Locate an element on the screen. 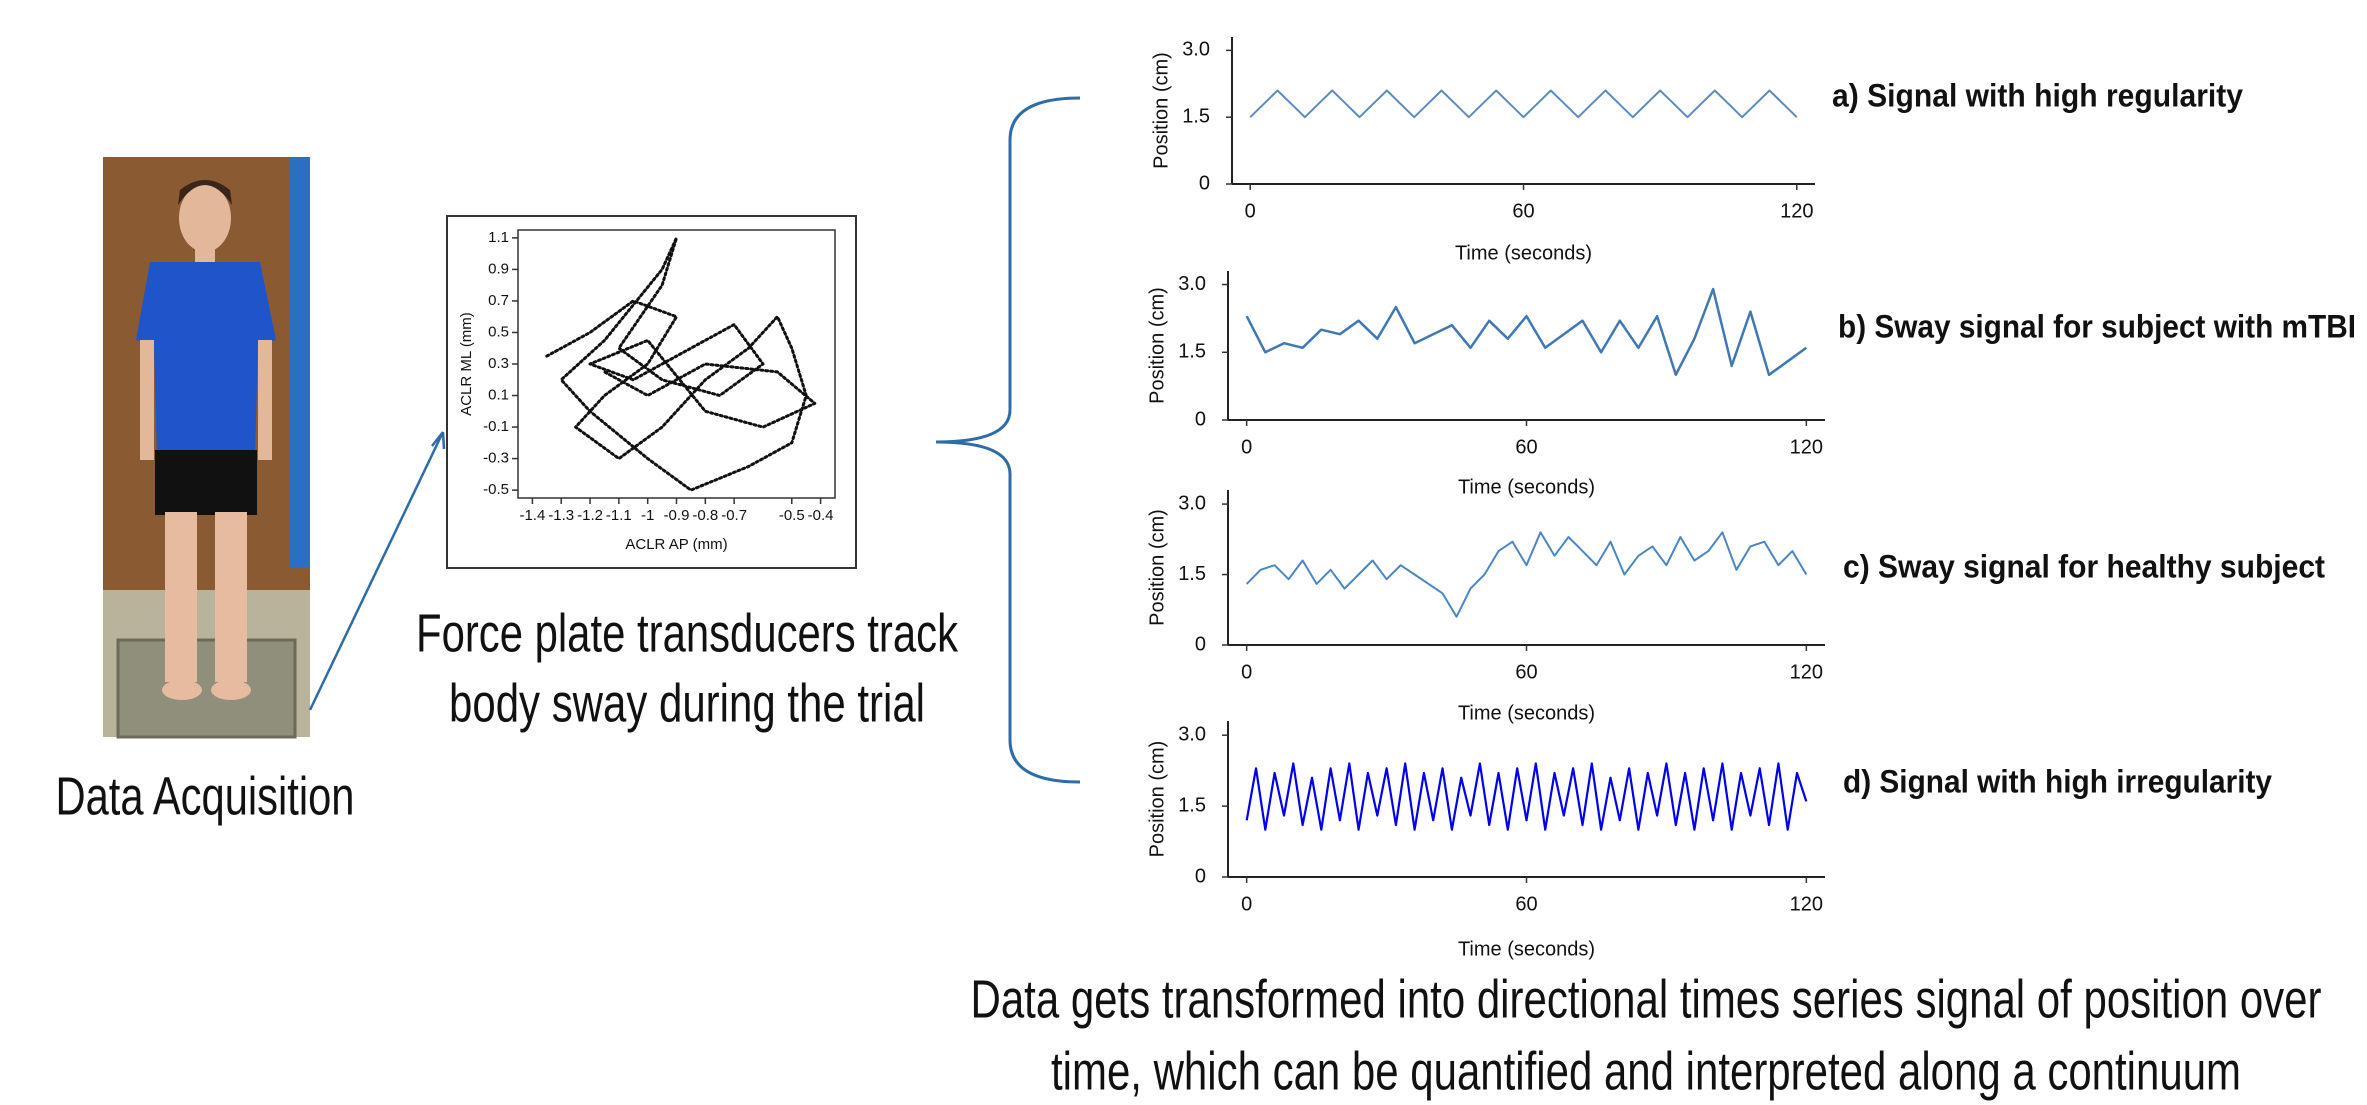 The image size is (2367, 1105). chart-title: c) Sway signal for healthy subject is located at coordinates (2084, 566).